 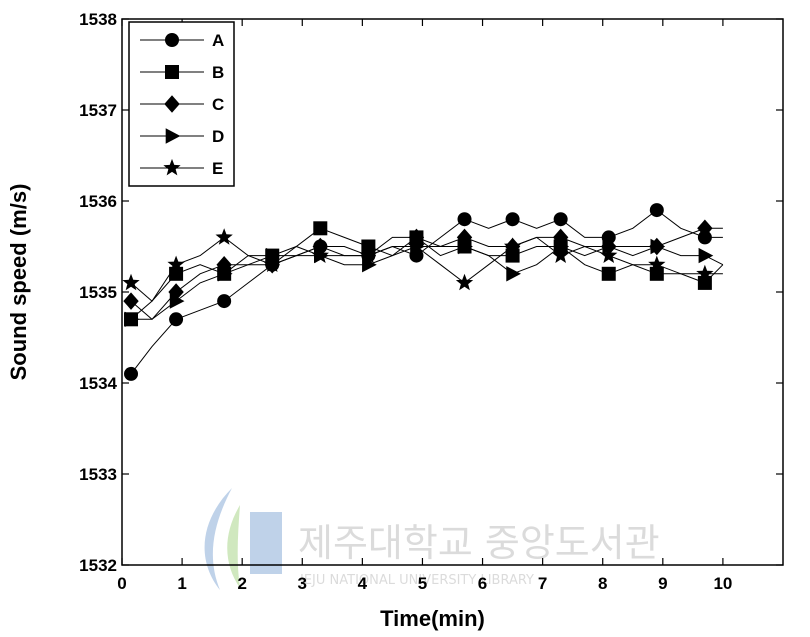 What do you see at coordinates (218, 72) in the screenshot?
I see `legend-label: B` at bounding box center [218, 72].